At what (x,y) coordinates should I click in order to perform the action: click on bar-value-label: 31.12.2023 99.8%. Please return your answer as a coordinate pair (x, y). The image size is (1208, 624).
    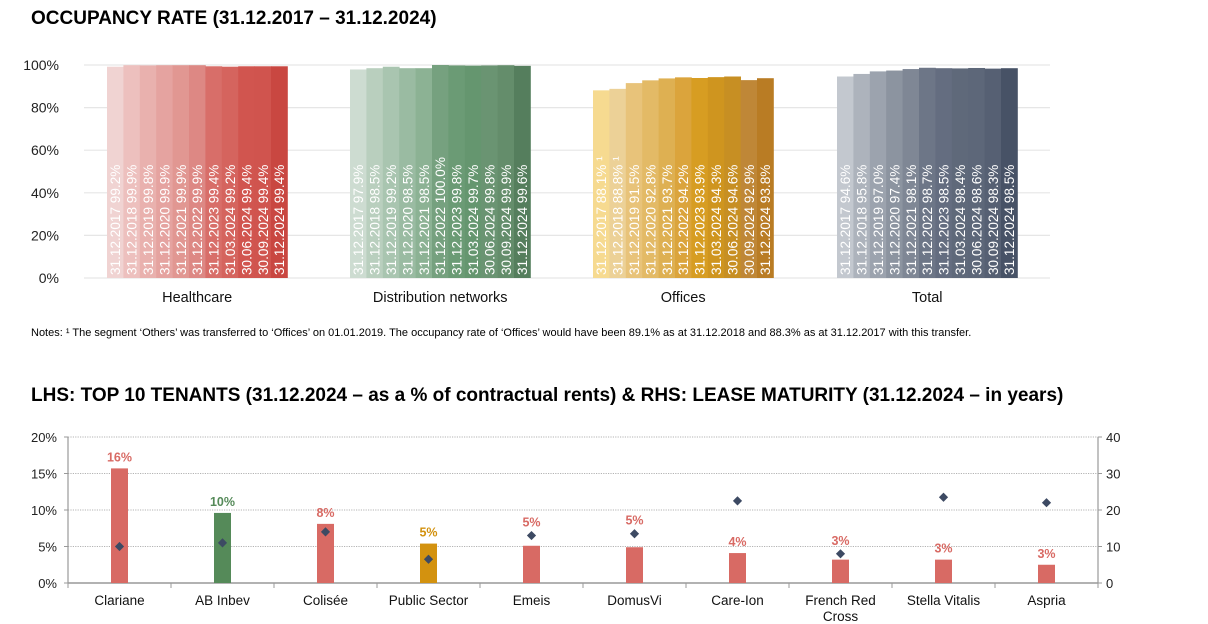
    Looking at the image, I should click on (457, 220).